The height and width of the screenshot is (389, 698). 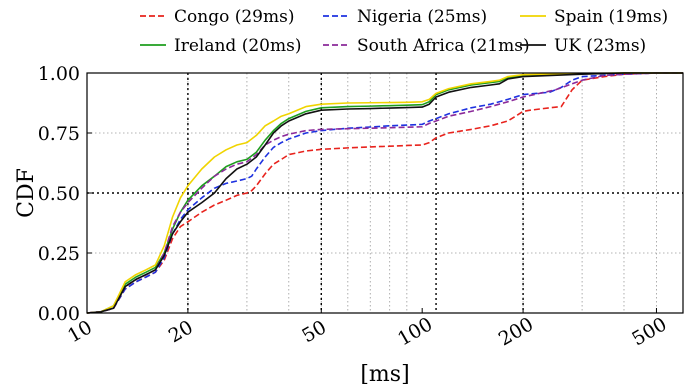 What do you see at coordinates (384, 374) in the screenshot?
I see `x-axis-title: [ms]` at bounding box center [384, 374].